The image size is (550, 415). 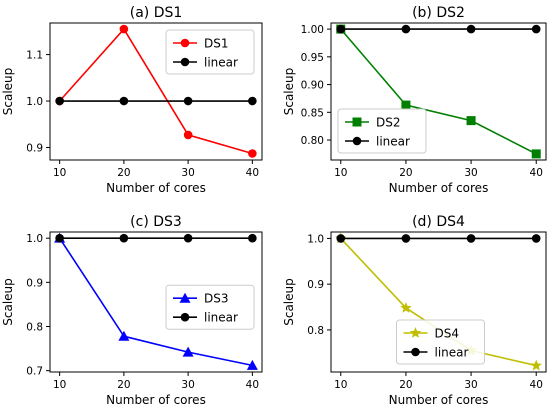 I want to click on legend-label-ds1: DS1, so click(x=216, y=44).